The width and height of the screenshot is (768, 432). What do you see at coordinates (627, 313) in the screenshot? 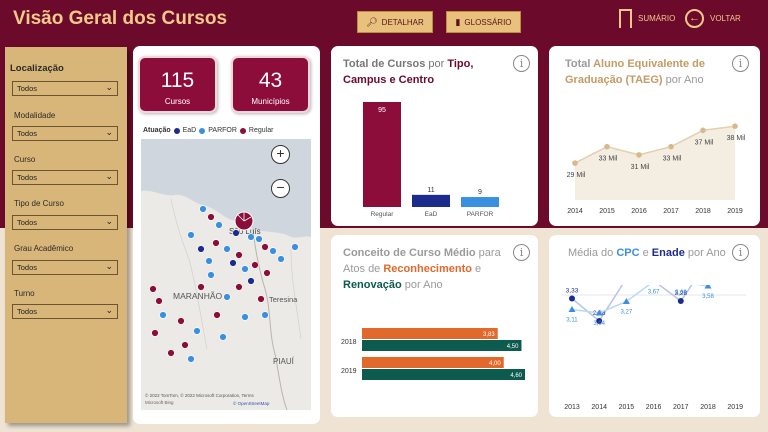
I see `enade-value-label: 3,27` at bounding box center [627, 313].